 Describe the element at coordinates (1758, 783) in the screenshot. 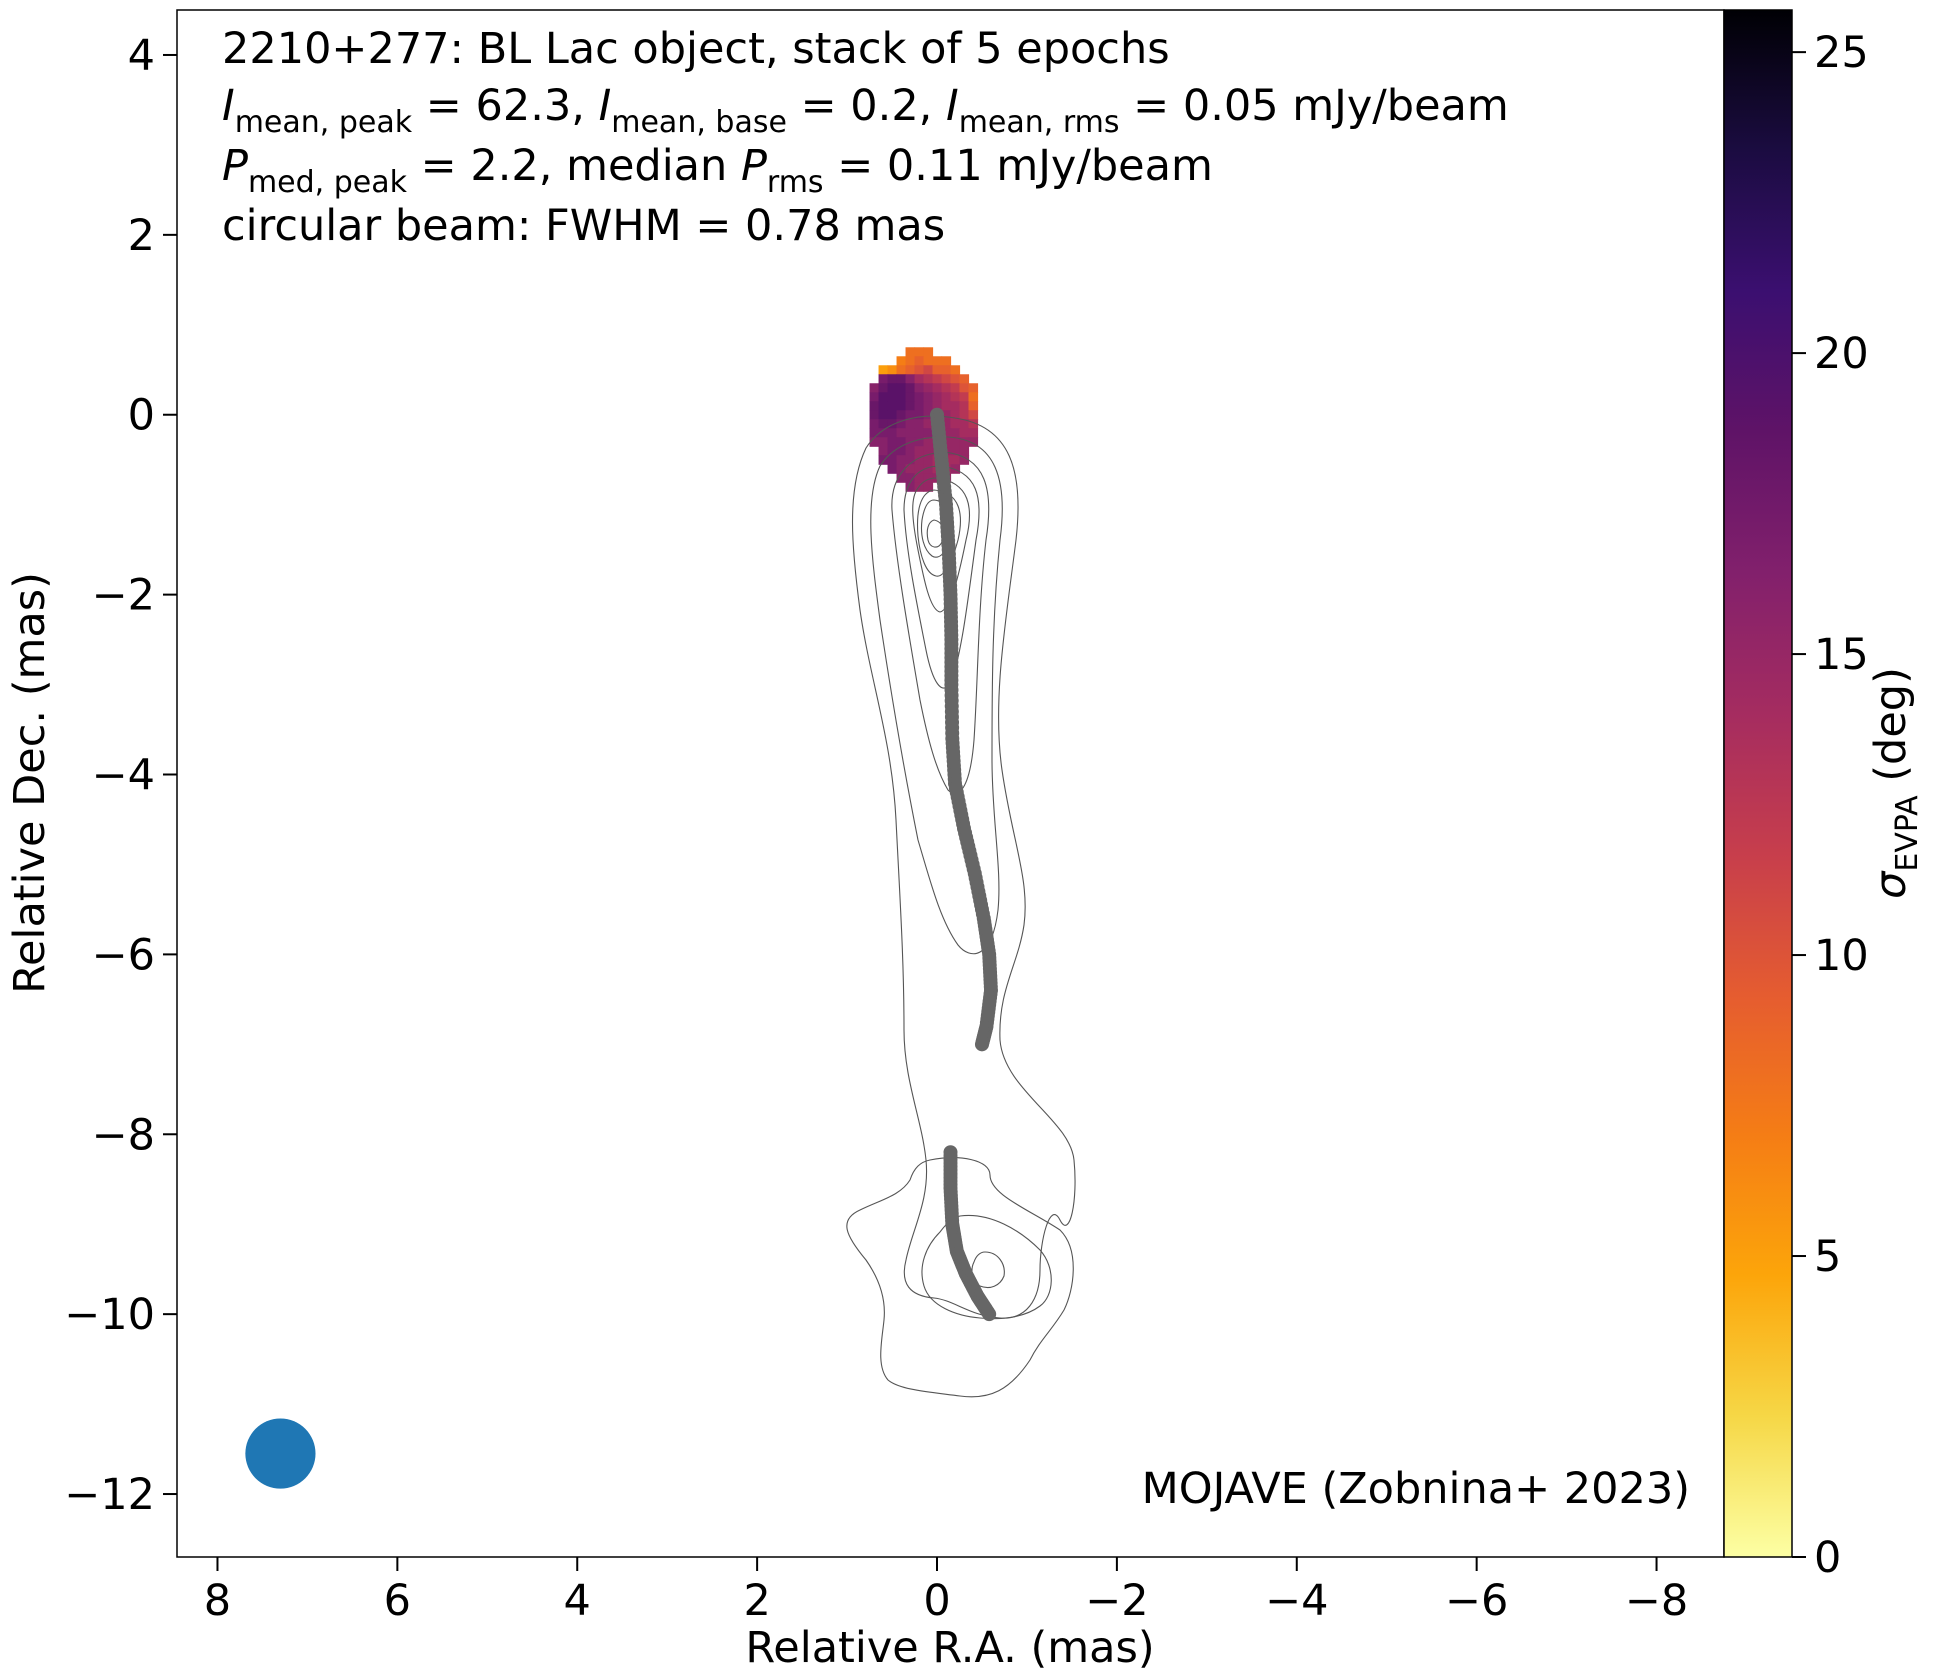

I see `colorbar` at that location.